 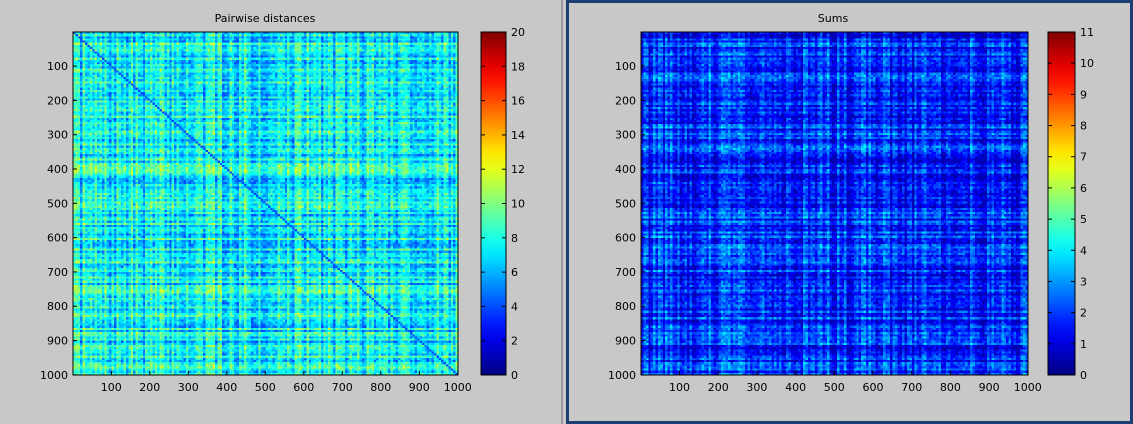 I want to click on colorbar-tick-label: 9, so click(x=1083, y=94).